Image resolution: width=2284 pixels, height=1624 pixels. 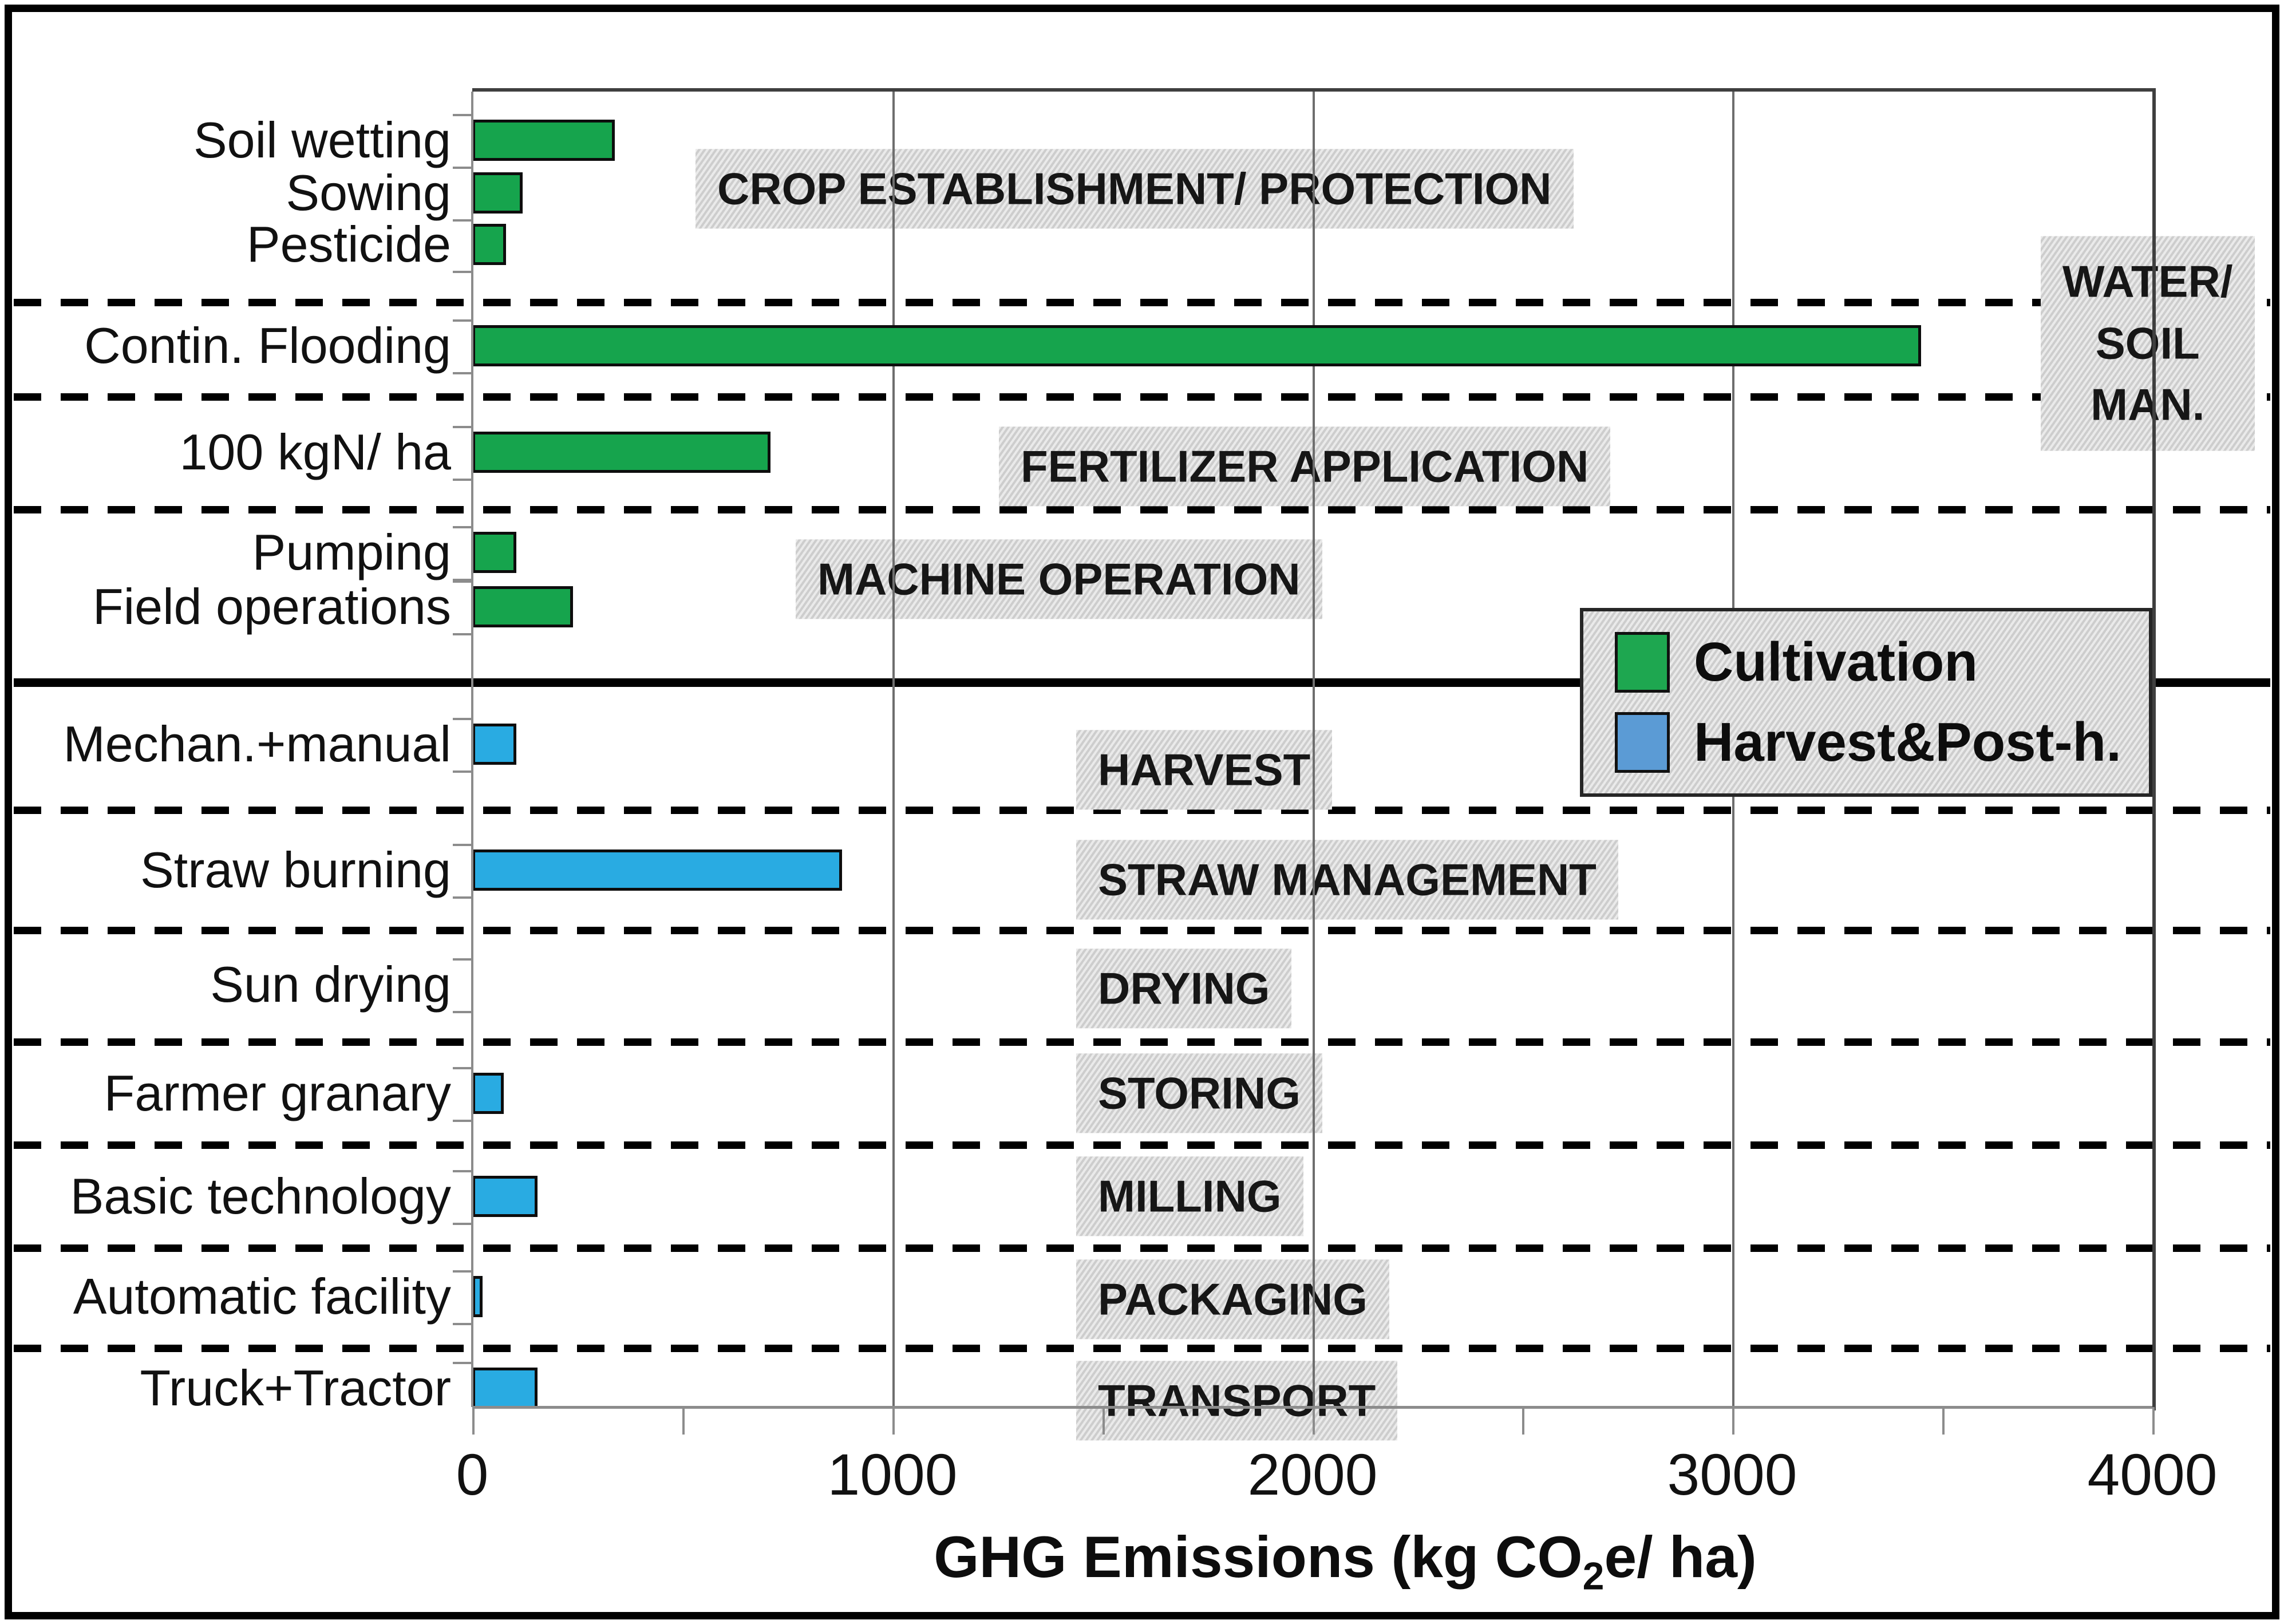 I want to click on section-label: TRANSPORT, so click(x=1237, y=1401).